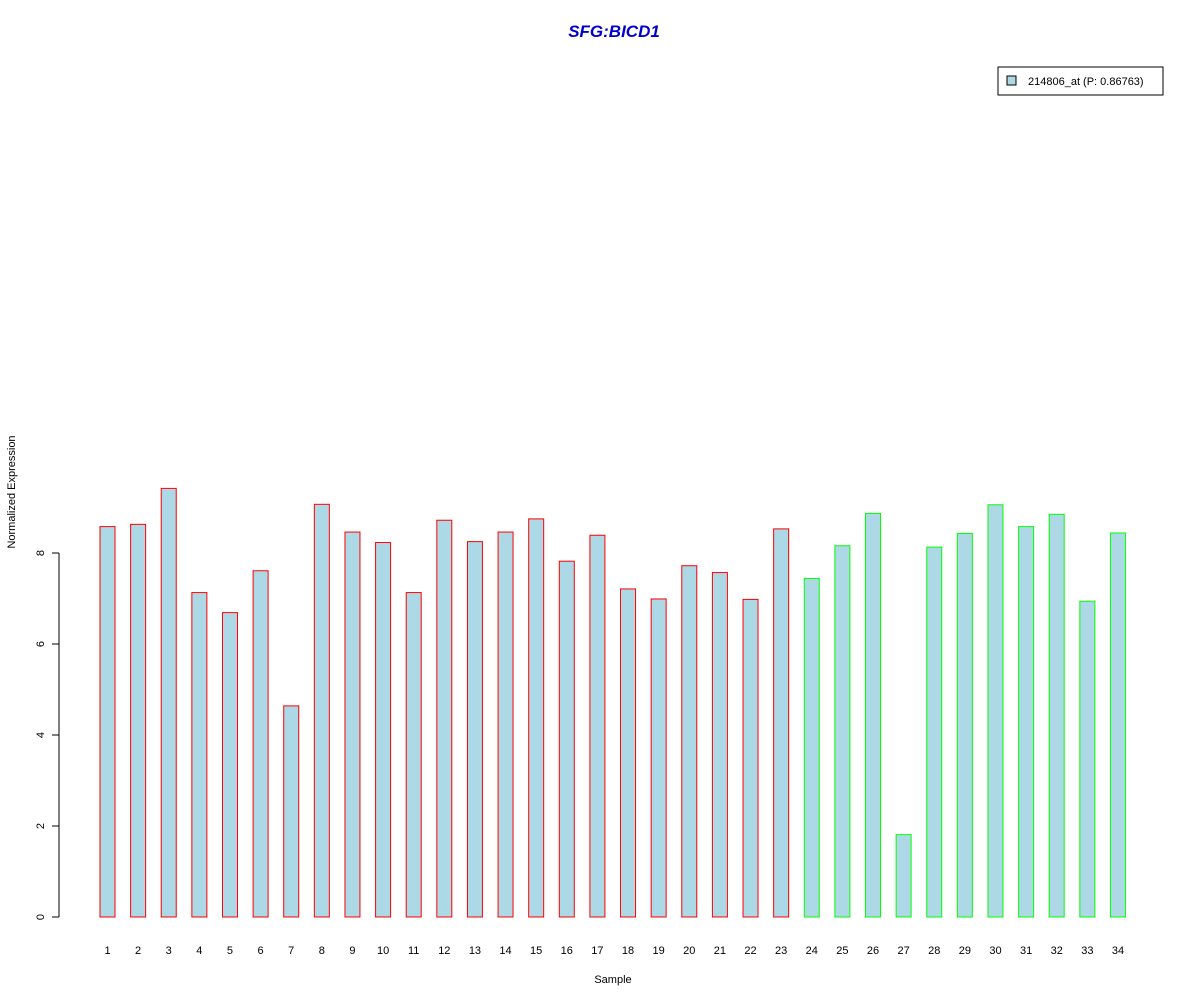 This screenshot has height=1000, width=1200. Describe the element at coordinates (199, 951) in the screenshot. I see `x-tick-label: 4` at that location.